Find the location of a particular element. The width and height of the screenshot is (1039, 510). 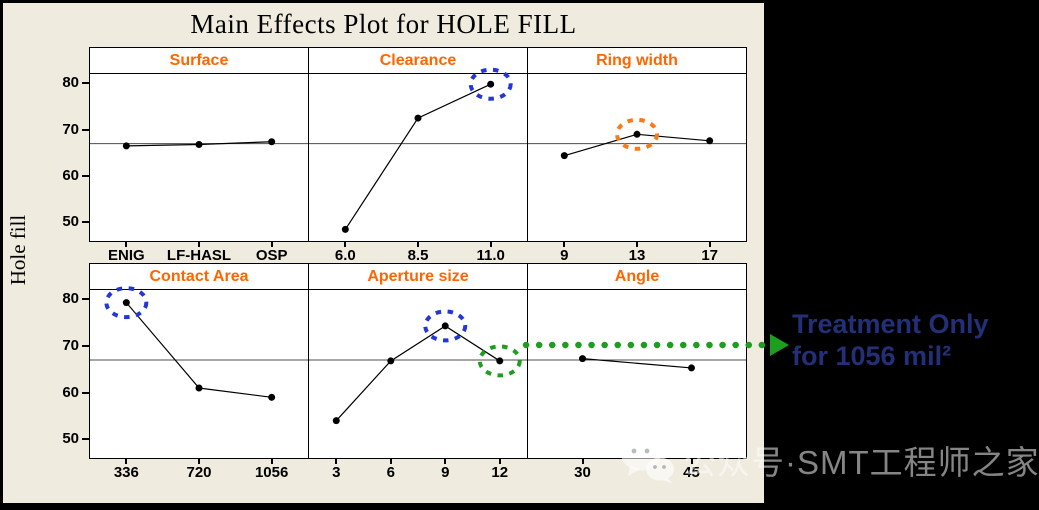

x-tick-label: 3 is located at coordinates (336, 472).